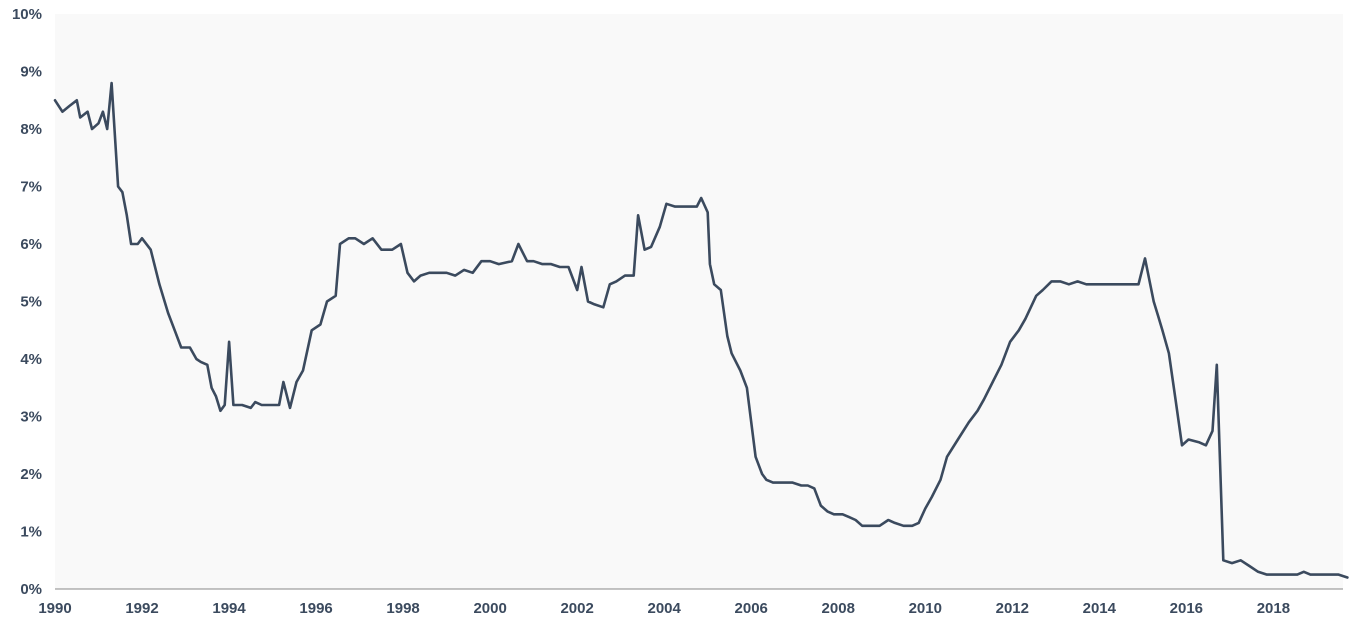 Image resolution: width=1357 pixels, height=644 pixels. What do you see at coordinates (489, 608) in the screenshot?
I see `x-tick-label: 2000` at bounding box center [489, 608].